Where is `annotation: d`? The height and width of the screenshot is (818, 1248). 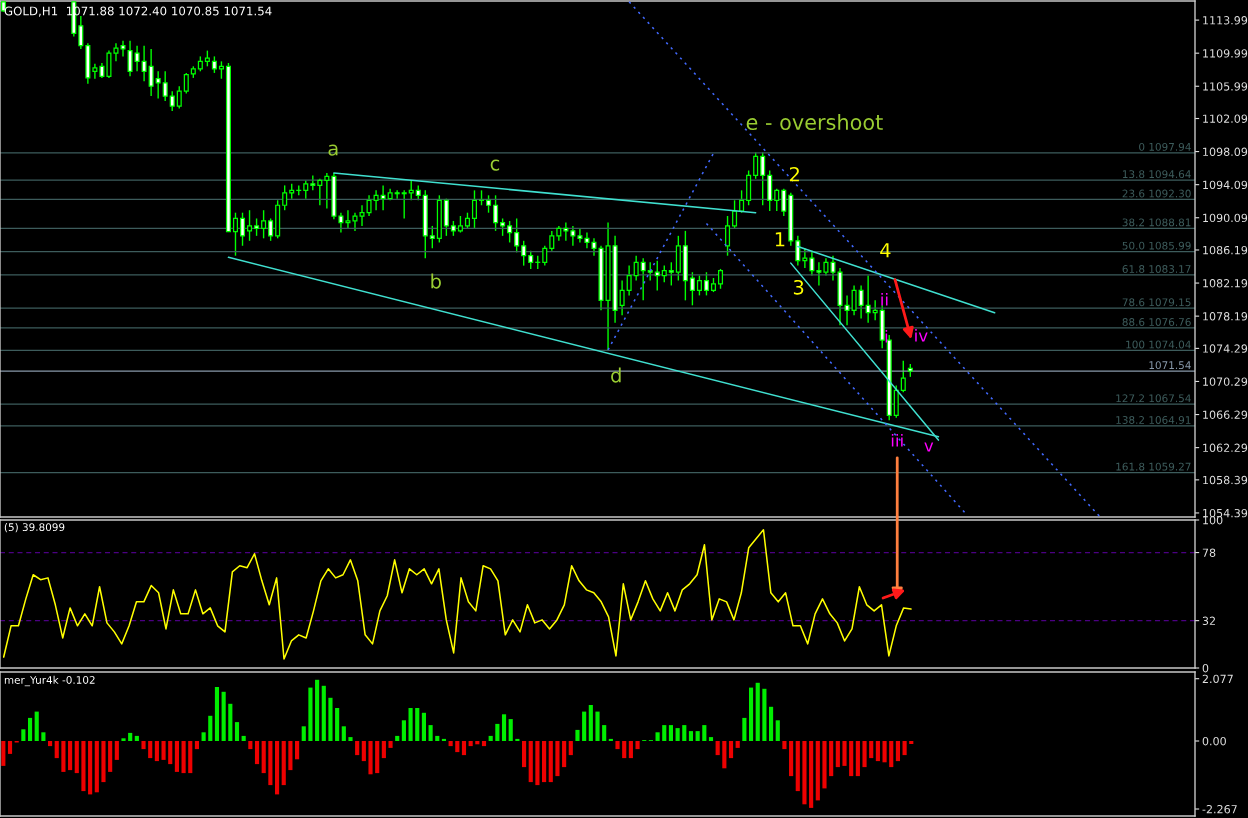 annotation: d is located at coordinates (616, 375).